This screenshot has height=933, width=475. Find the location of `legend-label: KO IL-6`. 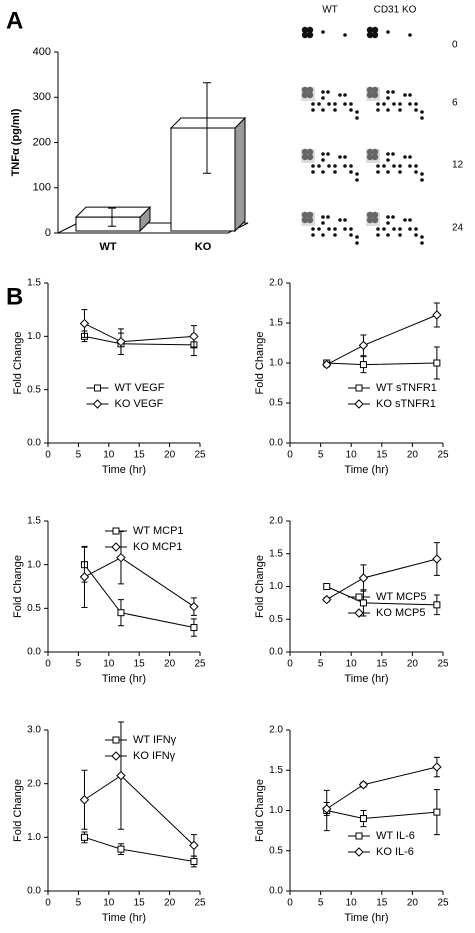

legend-label: KO IL-6 is located at coordinates (395, 852).